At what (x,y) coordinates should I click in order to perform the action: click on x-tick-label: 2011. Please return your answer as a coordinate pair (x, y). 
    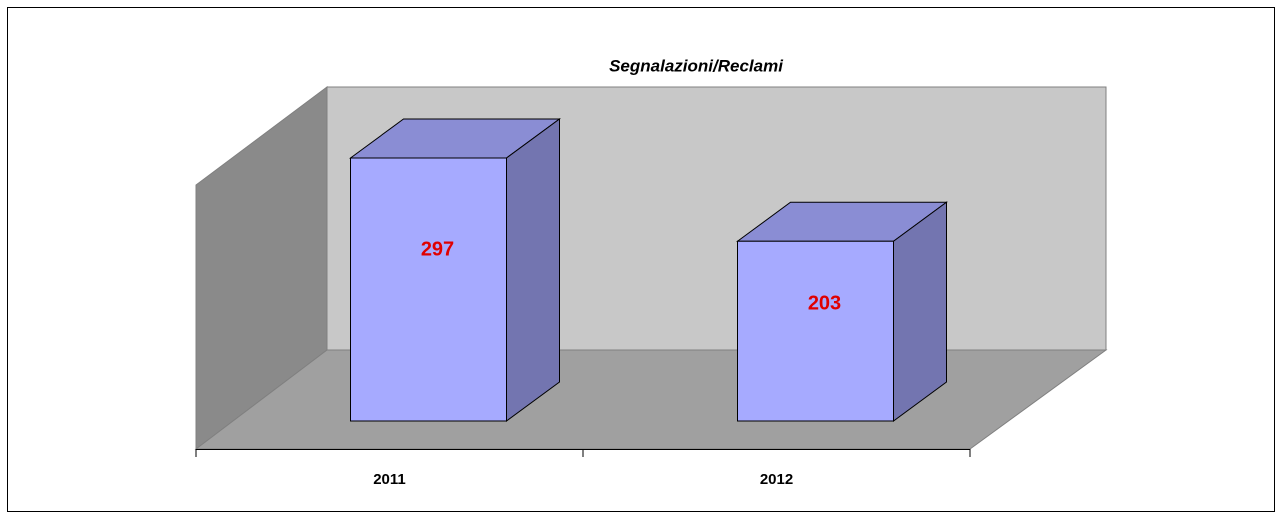
    Looking at the image, I should click on (389, 479).